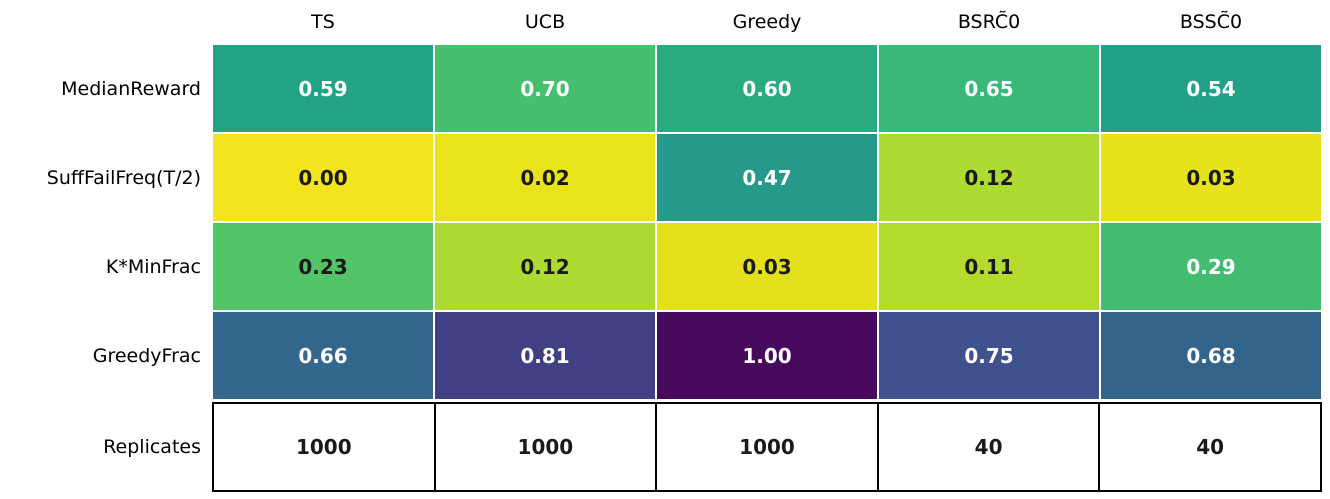  What do you see at coordinates (767, 88) in the screenshot?
I see `heatmap-cell: 0.60` at bounding box center [767, 88].